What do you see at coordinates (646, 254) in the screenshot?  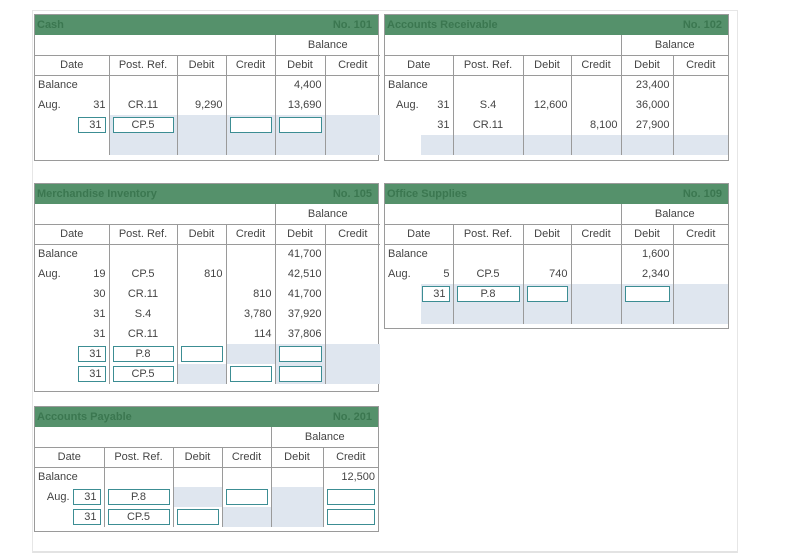 I see `balance-debit-value: 1,600` at bounding box center [646, 254].